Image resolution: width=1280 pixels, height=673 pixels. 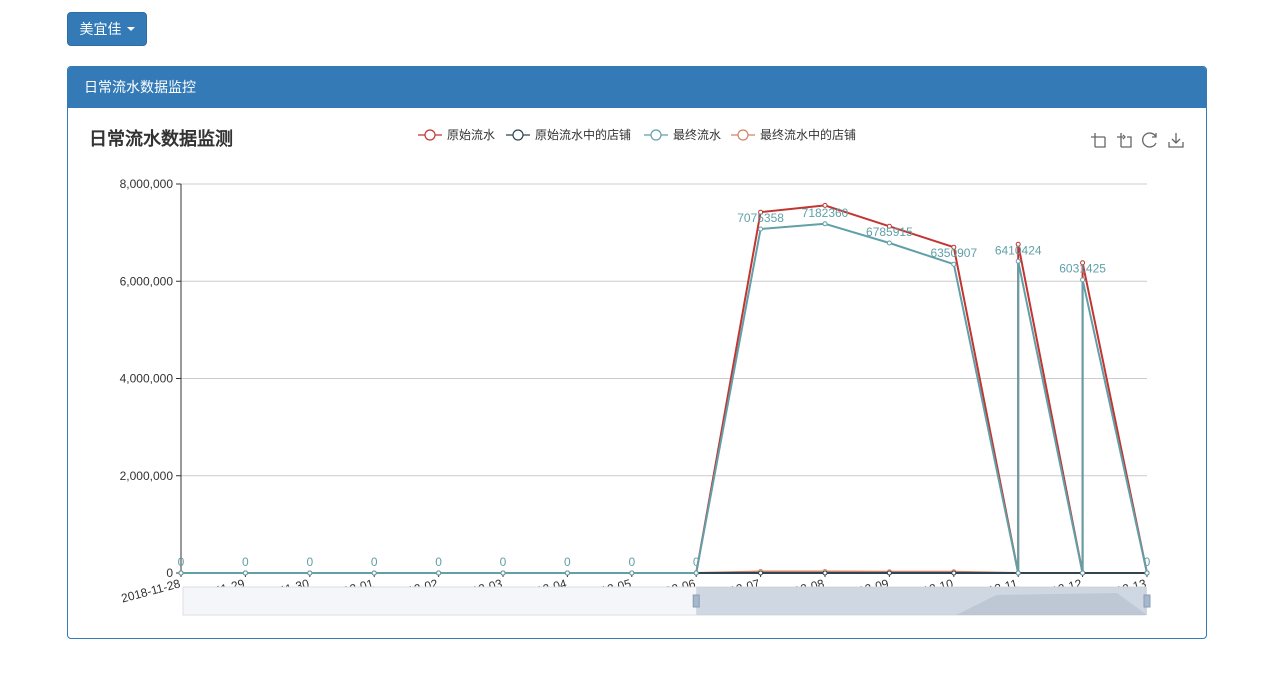 What do you see at coordinates (825, 213) in the screenshot?
I see `data-label: 7182360` at bounding box center [825, 213].